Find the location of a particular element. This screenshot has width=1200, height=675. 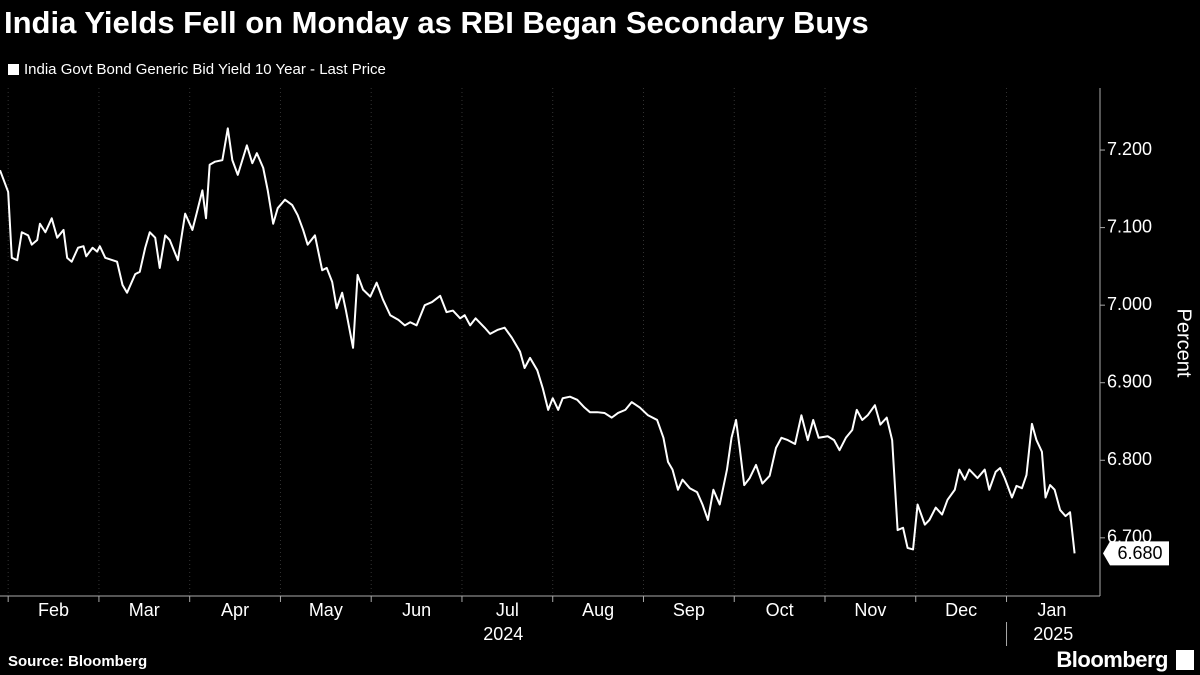

x-tick-label: Apr is located at coordinates (235, 610).